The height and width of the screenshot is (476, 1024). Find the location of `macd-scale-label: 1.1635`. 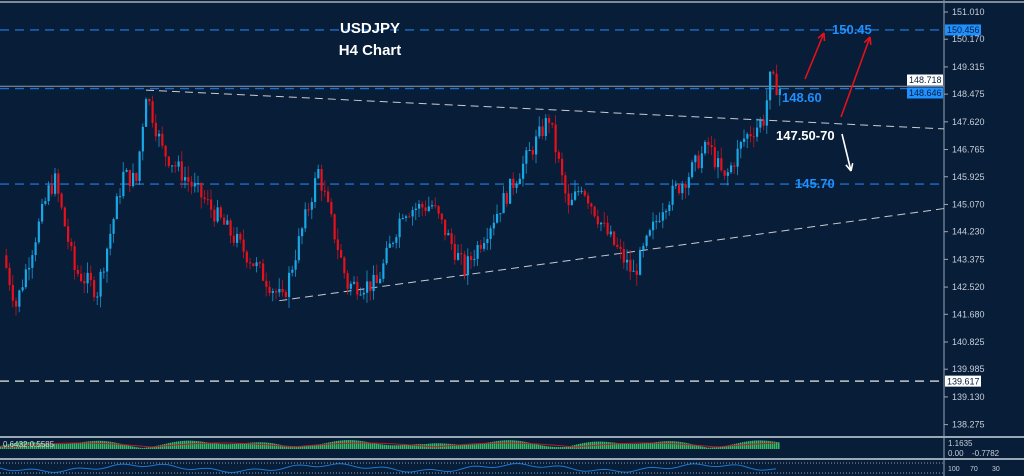

macd-scale-label: 1.1635 is located at coordinates (960, 443).